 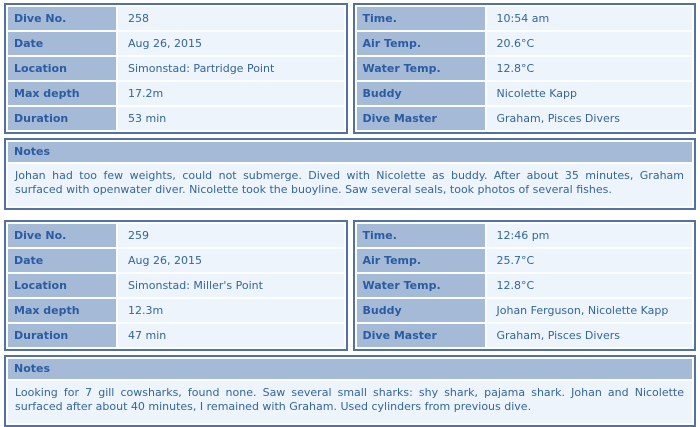 What do you see at coordinates (231, 285) in the screenshot?
I see `location-value: Simonstad: Miller's Point` at bounding box center [231, 285].